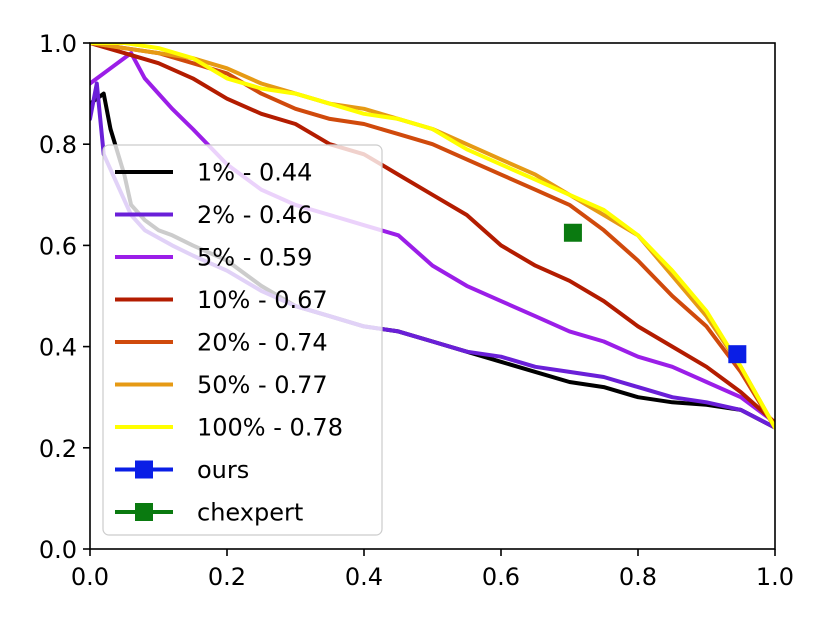 The width and height of the screenshot is (830, 623). I want to click on marker-chexpert, so click(572, 232).